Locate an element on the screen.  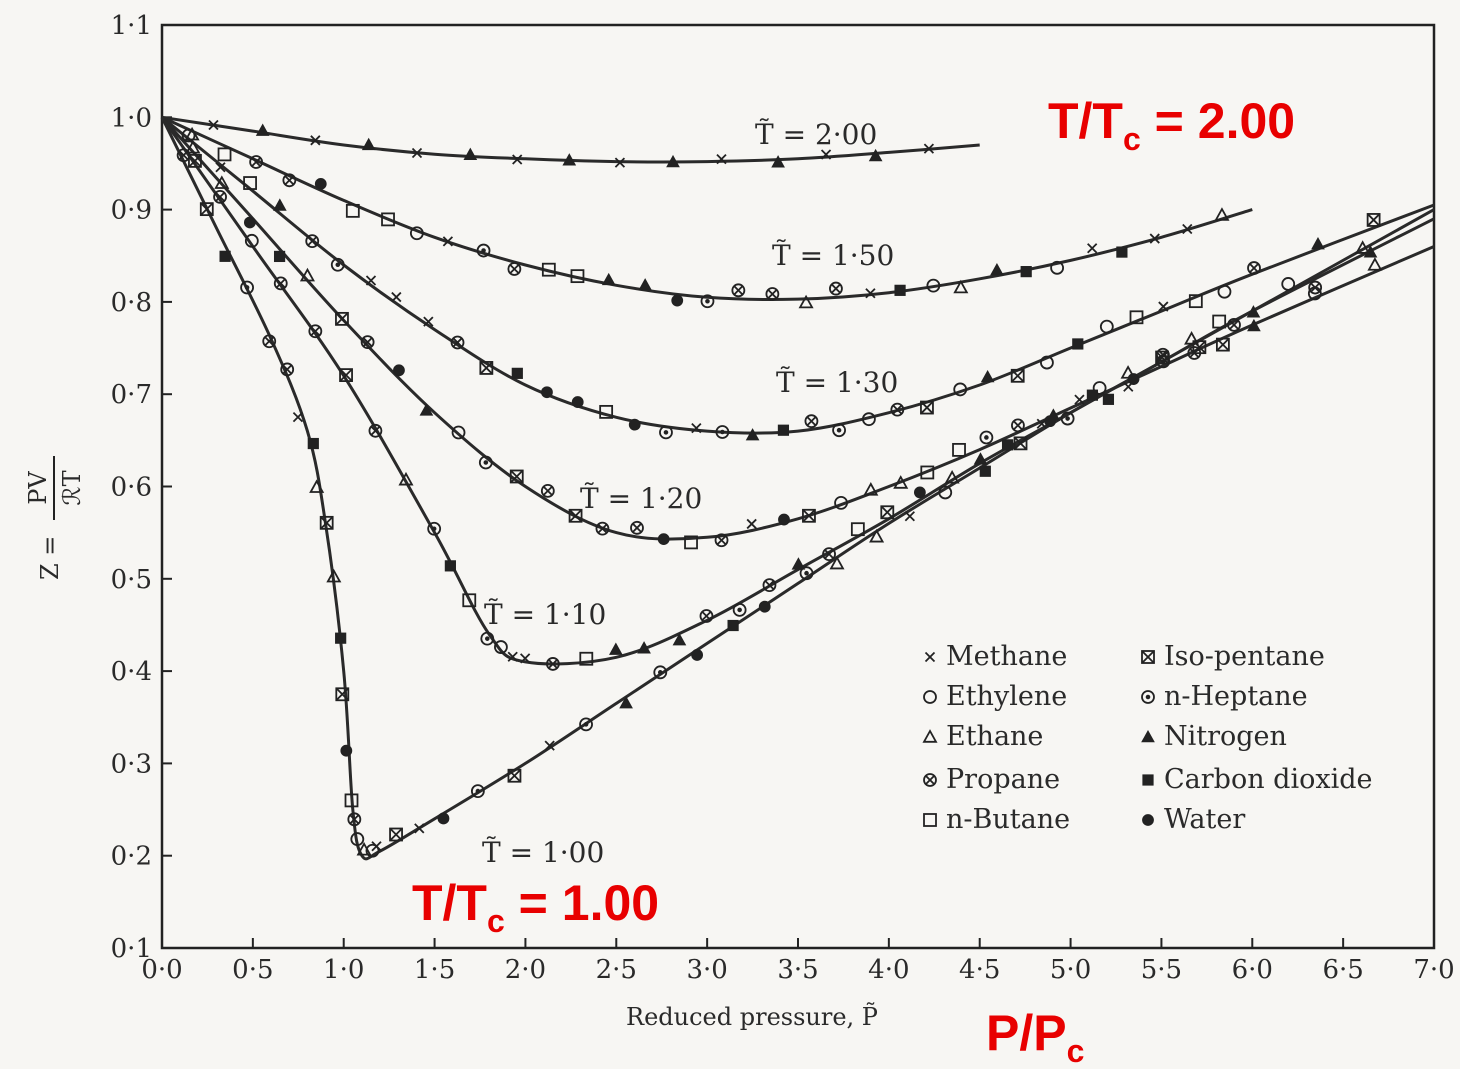
legend-label: Carbon dioxide is located at coordinates (1268, 779).